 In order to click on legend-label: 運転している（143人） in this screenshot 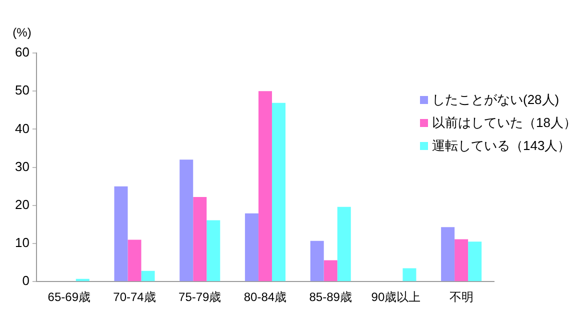, I will do `click(501, 146)`.